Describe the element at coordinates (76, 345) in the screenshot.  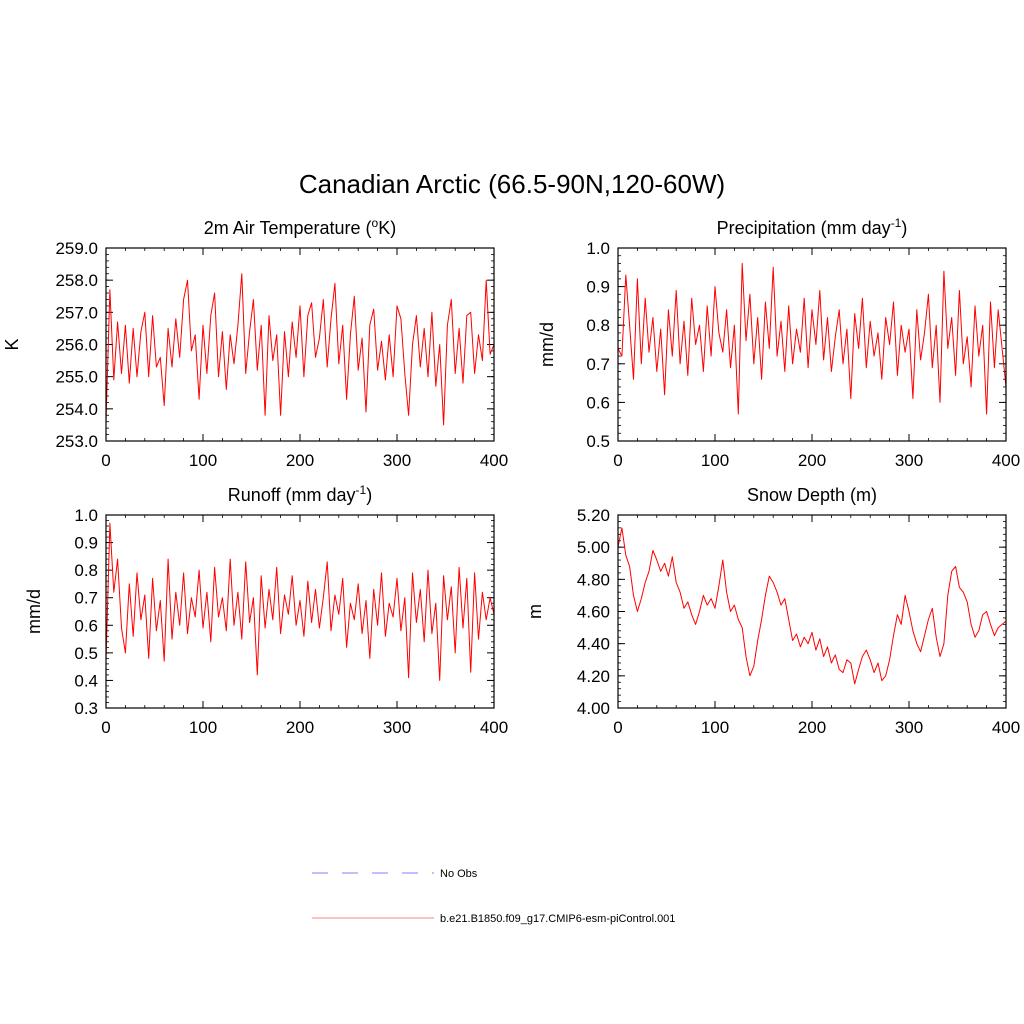
I see `y-tick-label: 256.0` at that location.